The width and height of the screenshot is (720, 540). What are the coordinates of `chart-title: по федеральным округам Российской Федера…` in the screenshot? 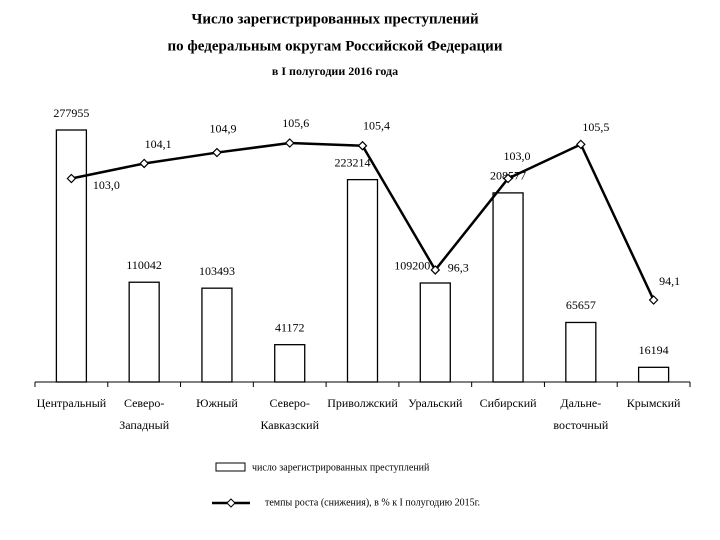 It's located at (335, 46).